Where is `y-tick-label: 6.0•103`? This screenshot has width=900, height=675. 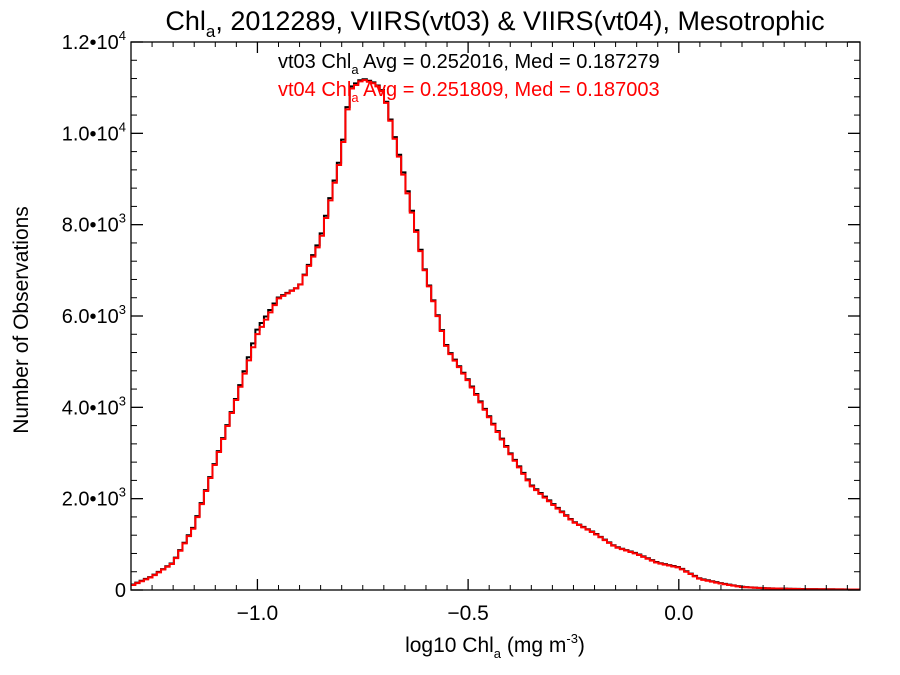 y-tick-label: 6.0•103 is located at coordinates (94, 315).